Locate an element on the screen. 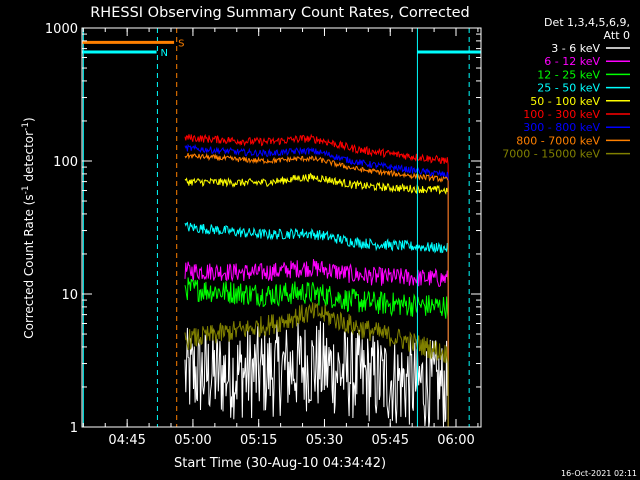  y-axis-label-part2: detector is located at coordinates (29, 158).